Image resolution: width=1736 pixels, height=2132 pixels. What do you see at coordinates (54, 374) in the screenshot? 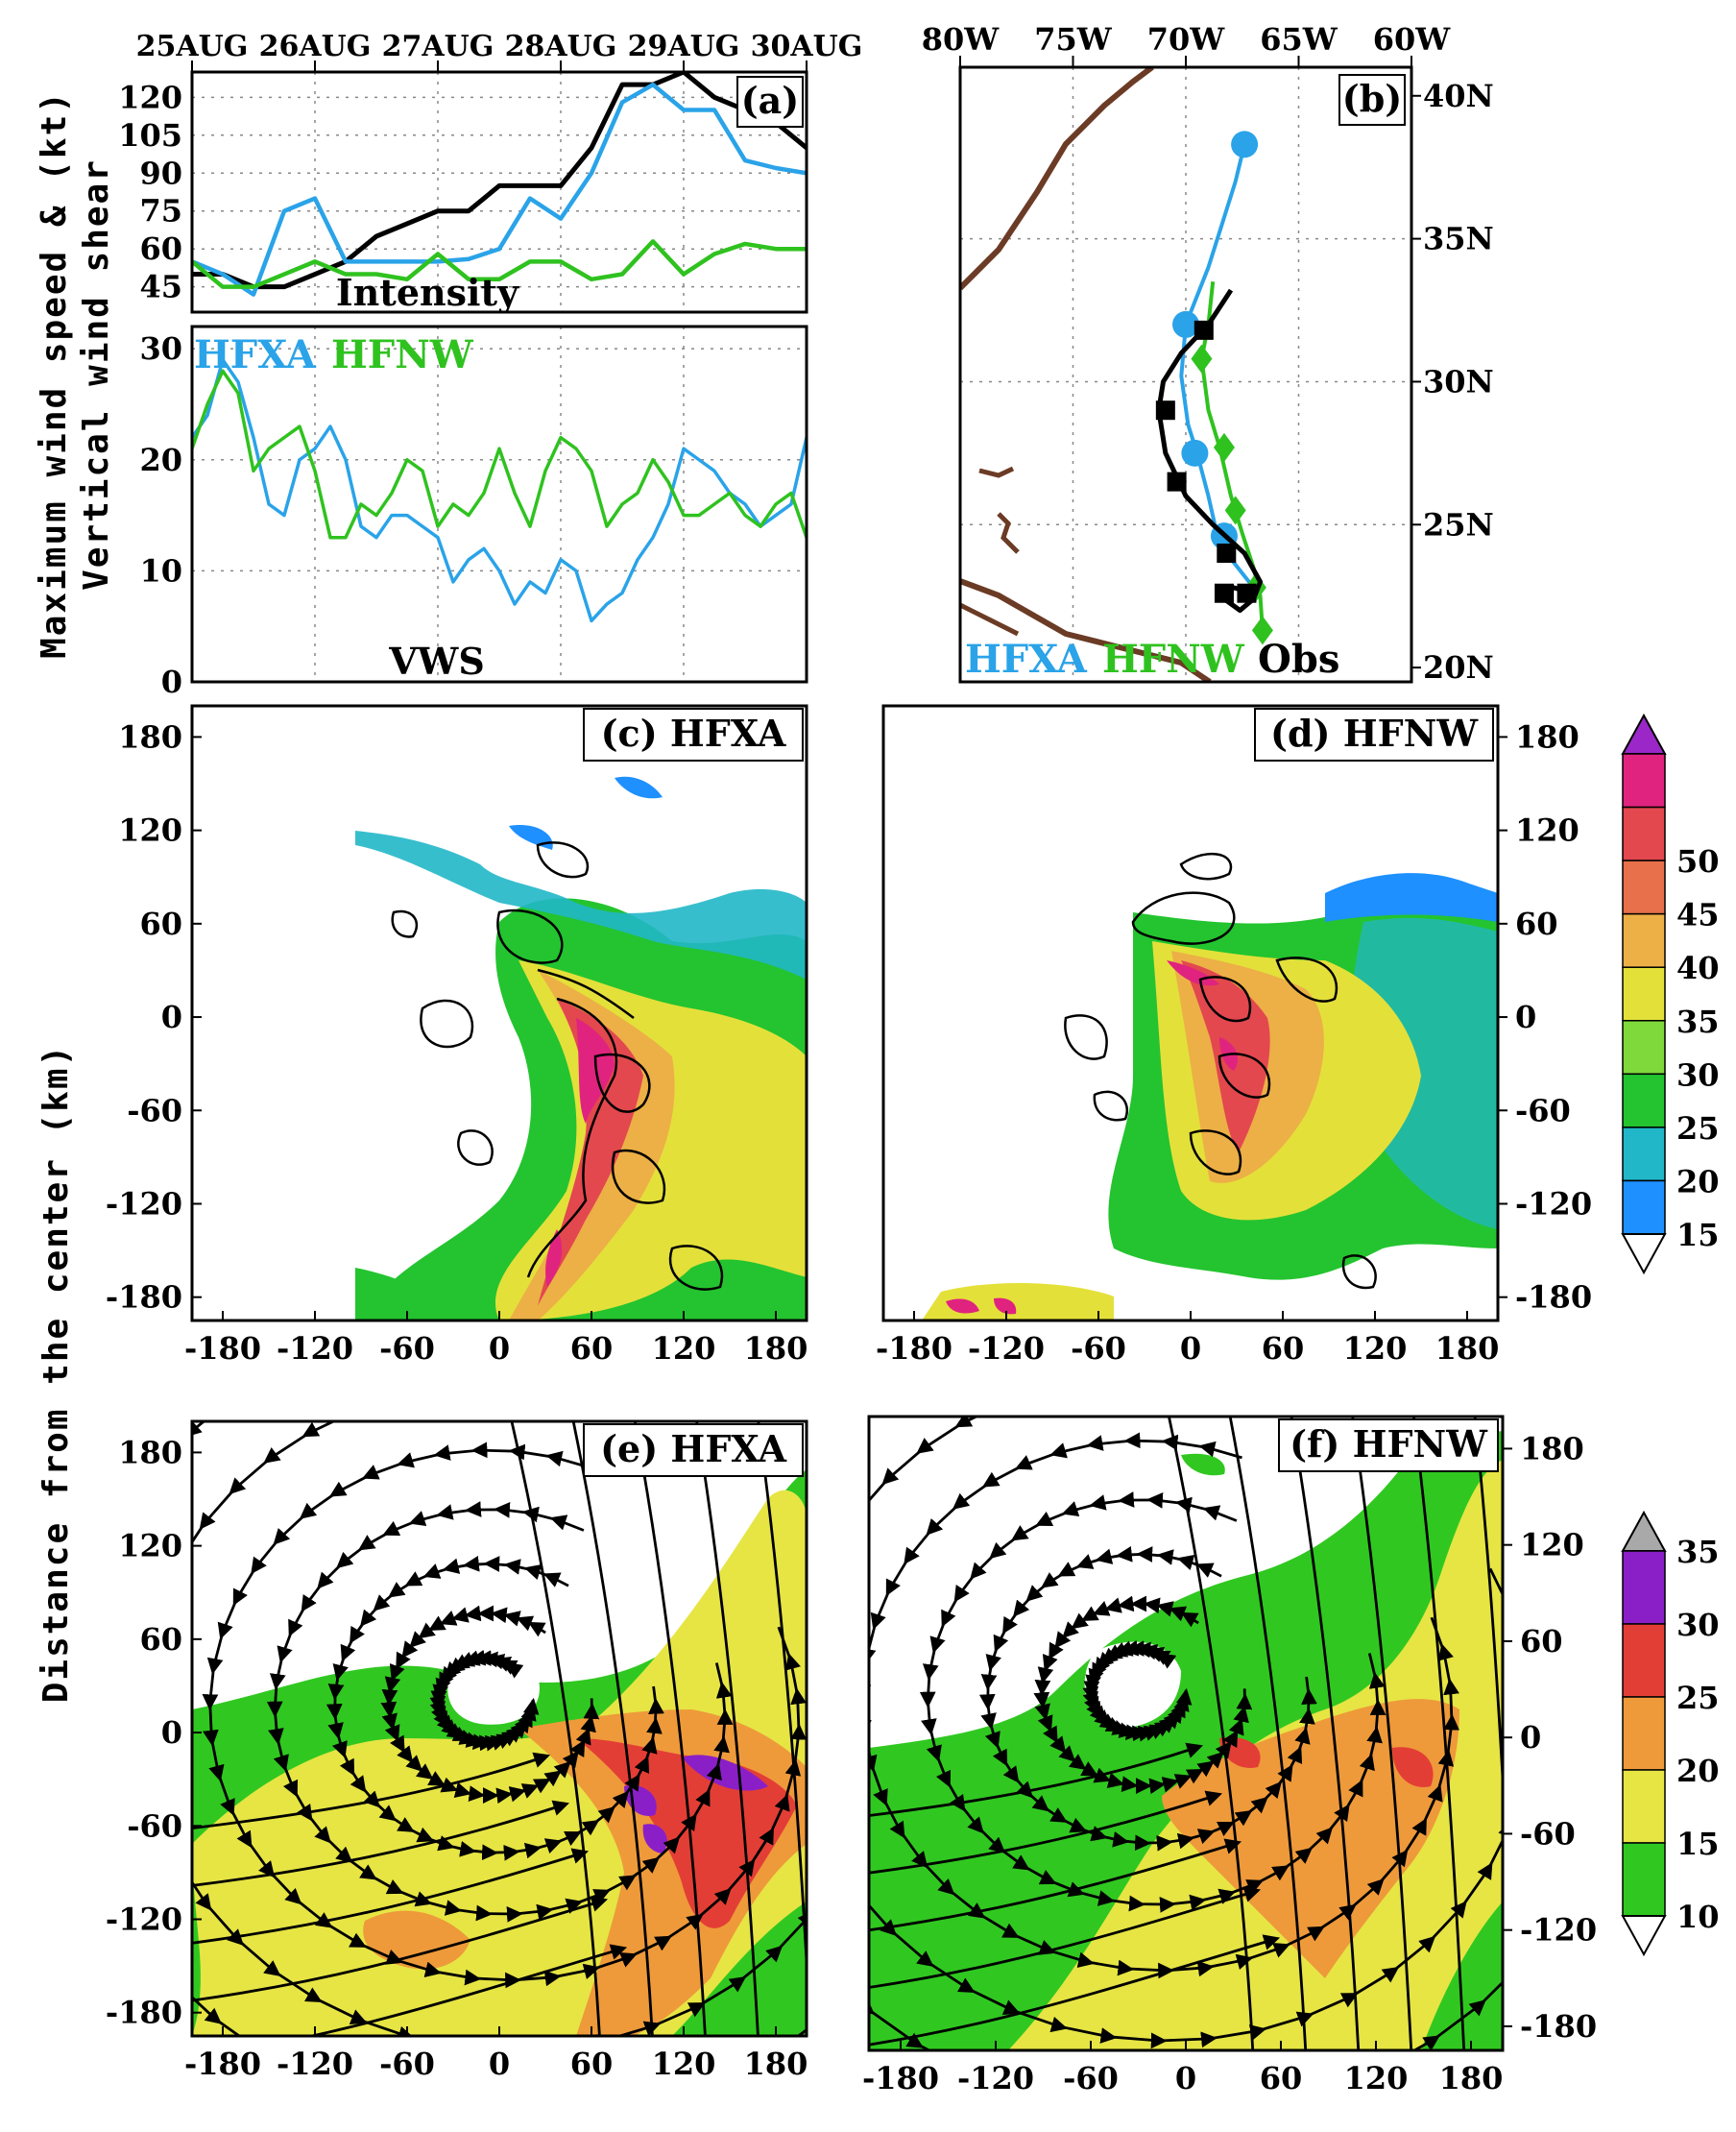
I see `y-axis-label-max-wind: Maximum wind speed & (kt)` at bounding box center [54, 374].